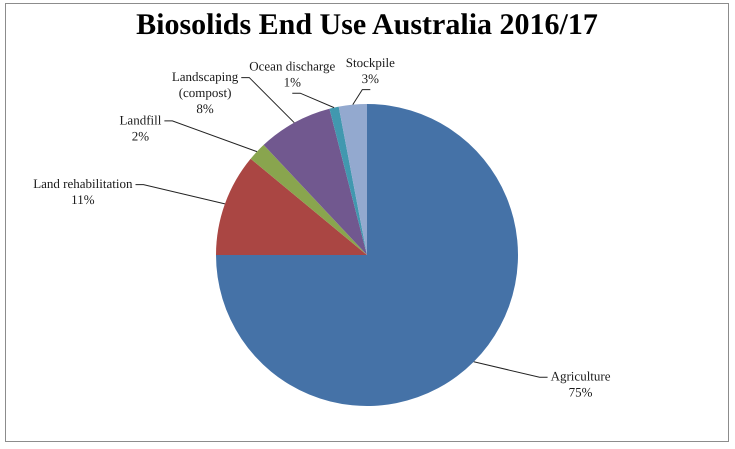  What do you see at coordinates (293, 82) in the screenshot?
I see `data-label: 1%` at bounding box center [293, 82].